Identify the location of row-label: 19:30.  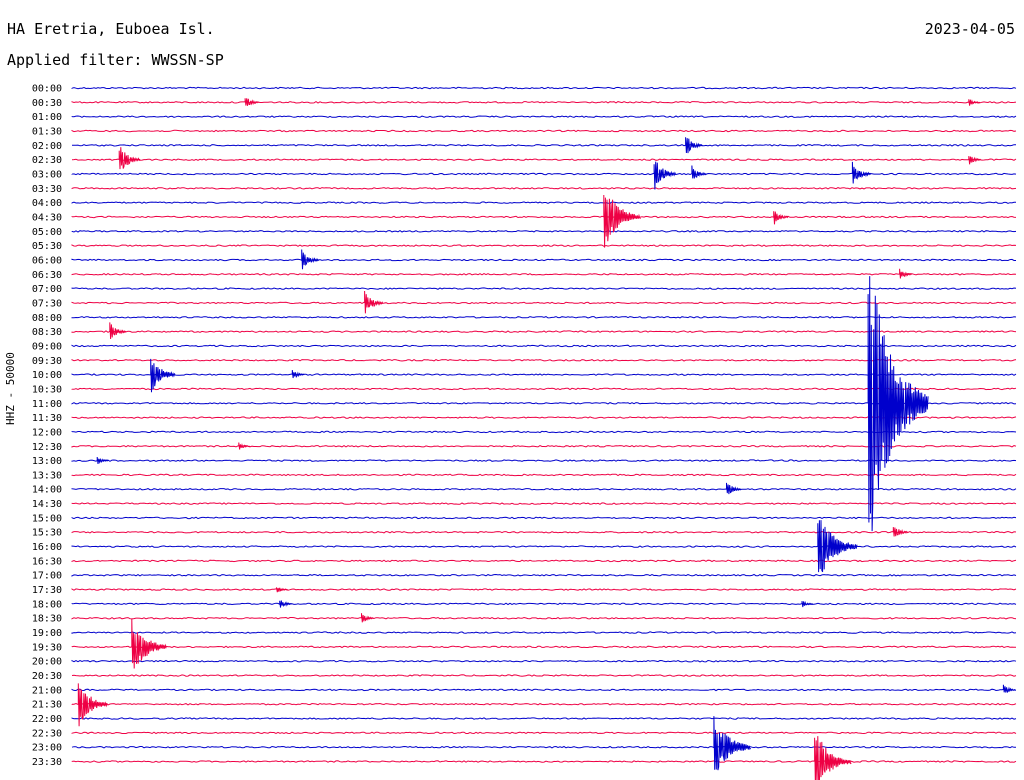
(47, 647).